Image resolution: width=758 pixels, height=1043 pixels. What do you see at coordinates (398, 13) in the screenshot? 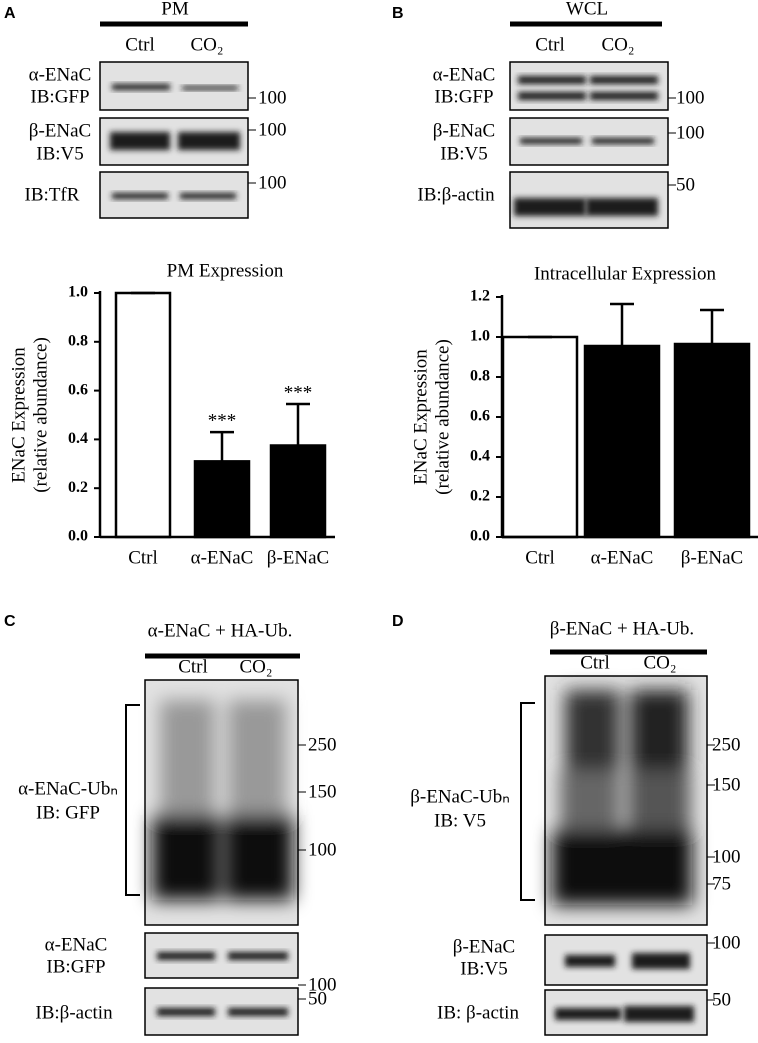
I see `panel-letter: B` at bounding box center [398, 13].